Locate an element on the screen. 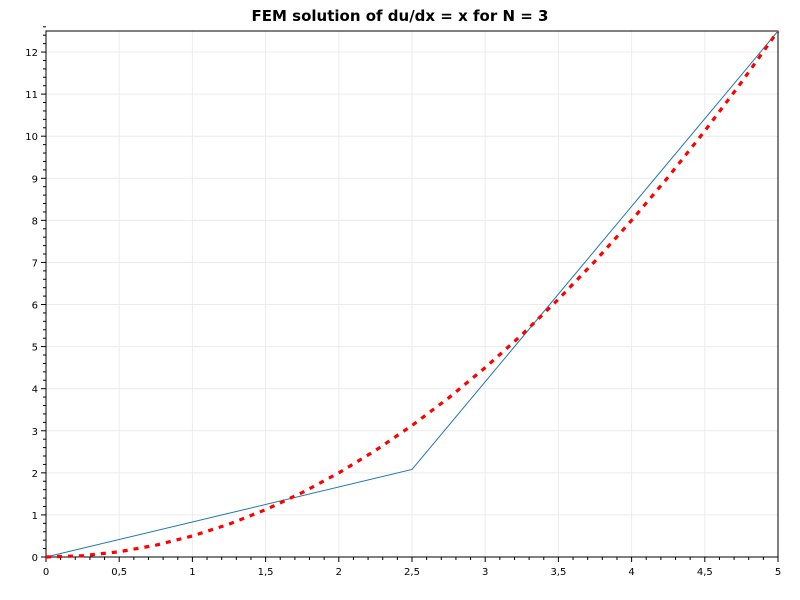 This screenshot has width=800, height=600. x-tick-label: 5 is located at coordinates (778, 572).